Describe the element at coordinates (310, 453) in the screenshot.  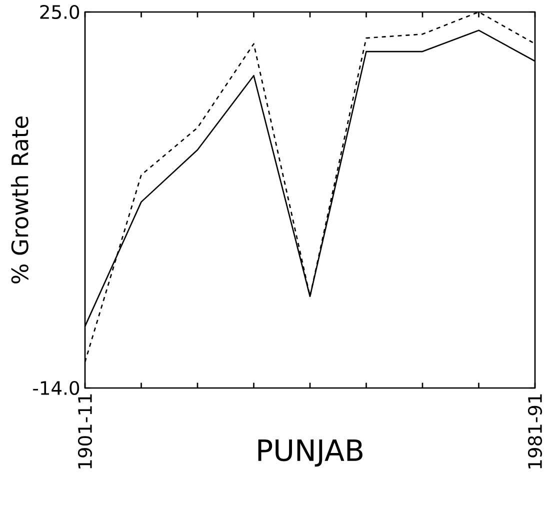
I see `x-axis-title: PUNJAB` at that location.